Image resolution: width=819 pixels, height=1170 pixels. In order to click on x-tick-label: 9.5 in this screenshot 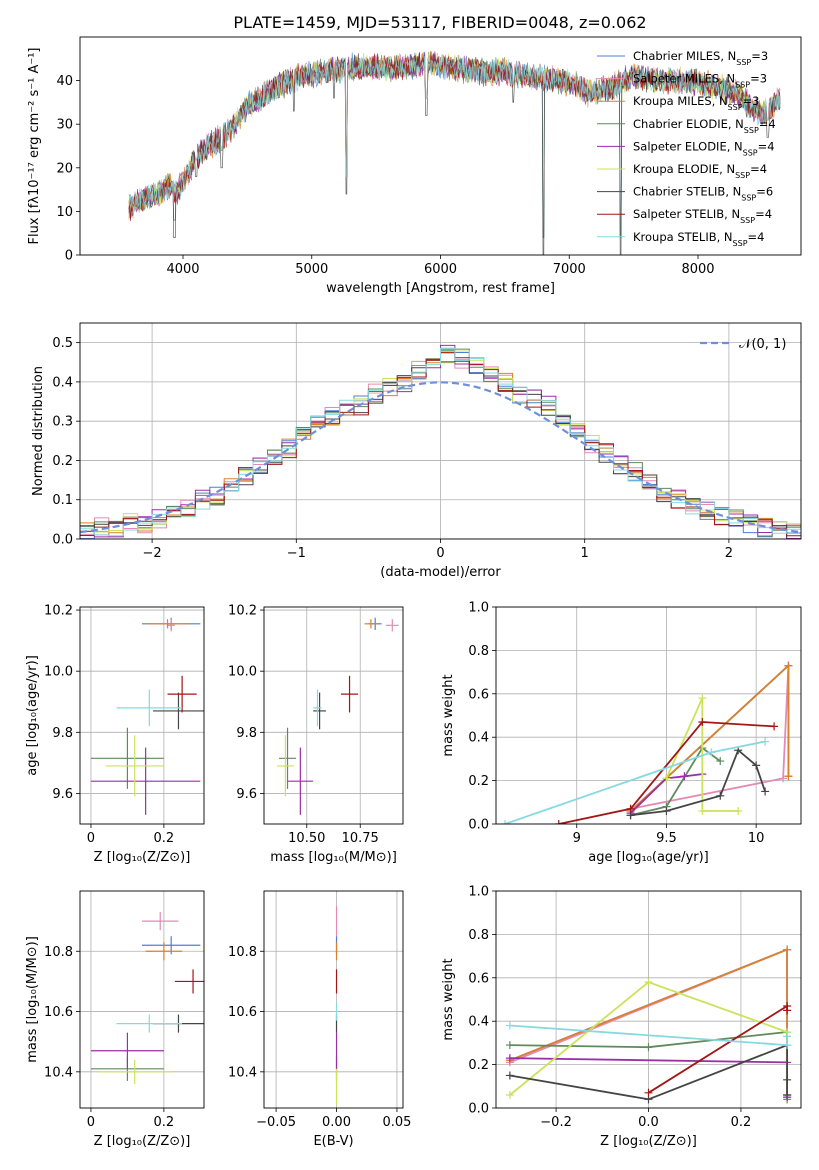, I will do `click(666, 838)`.